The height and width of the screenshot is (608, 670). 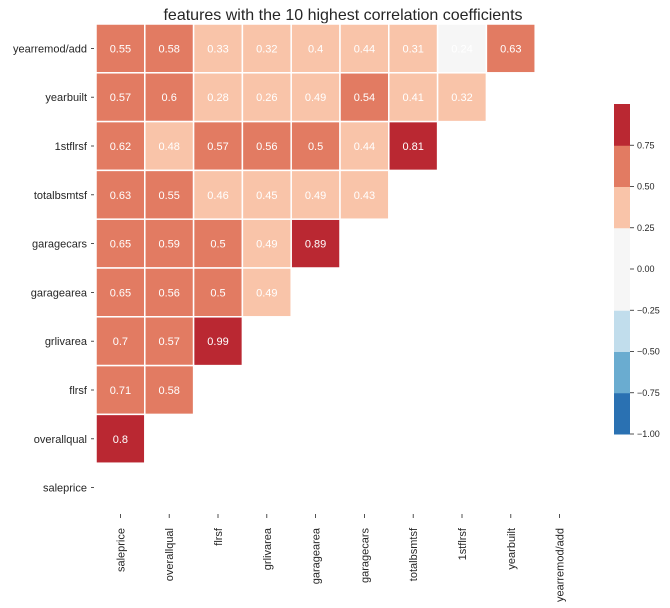 What do you see at coordinates (61, 196) in the screenshot?
I see `y-tick-label: totalbsmtsf` at bounding box center [61, 196].